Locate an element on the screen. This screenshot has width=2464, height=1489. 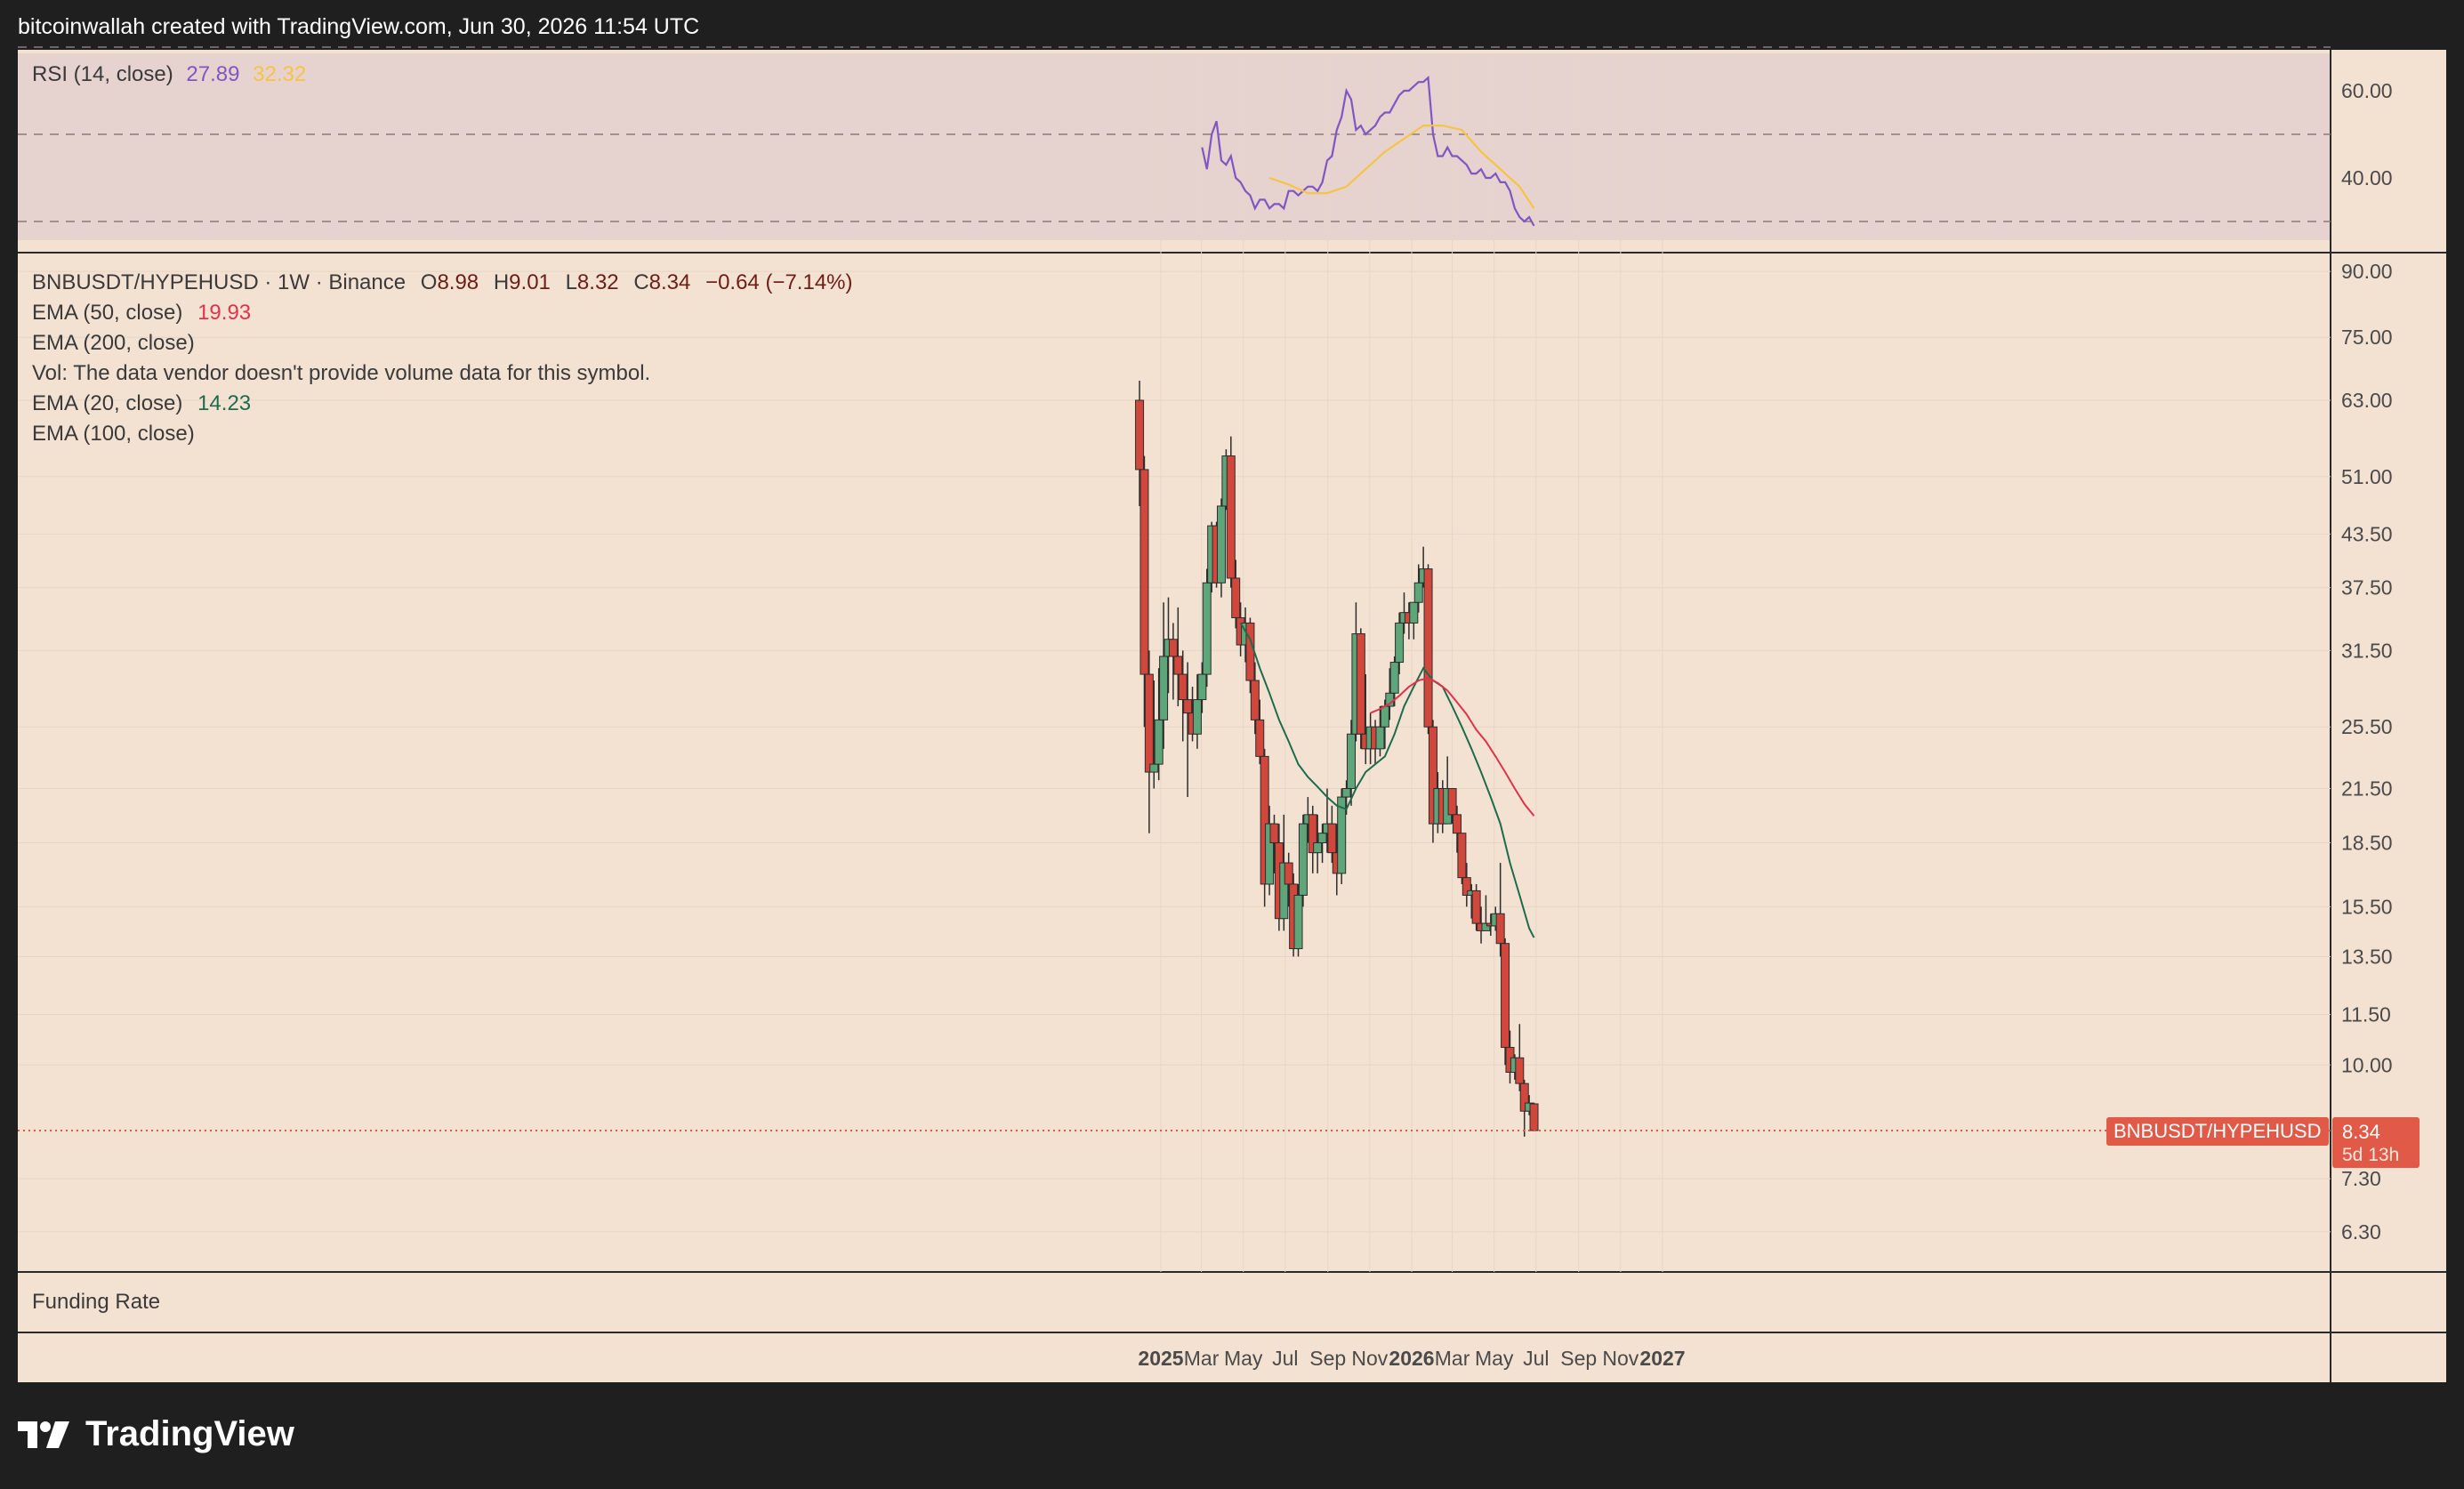
ohlc-change: −0.64 (−7.14%) is located at coordinates (779, 282).